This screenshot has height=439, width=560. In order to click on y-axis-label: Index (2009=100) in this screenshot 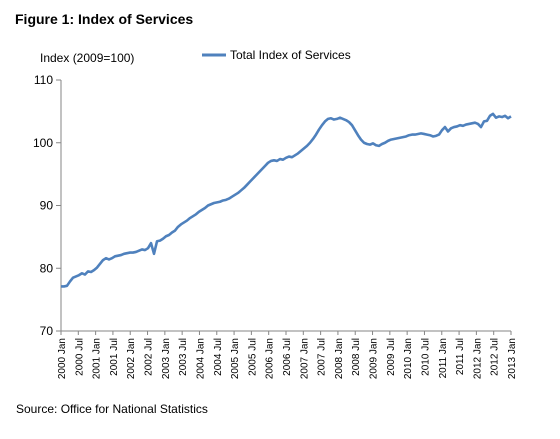, I will do `click(87, 58)`.